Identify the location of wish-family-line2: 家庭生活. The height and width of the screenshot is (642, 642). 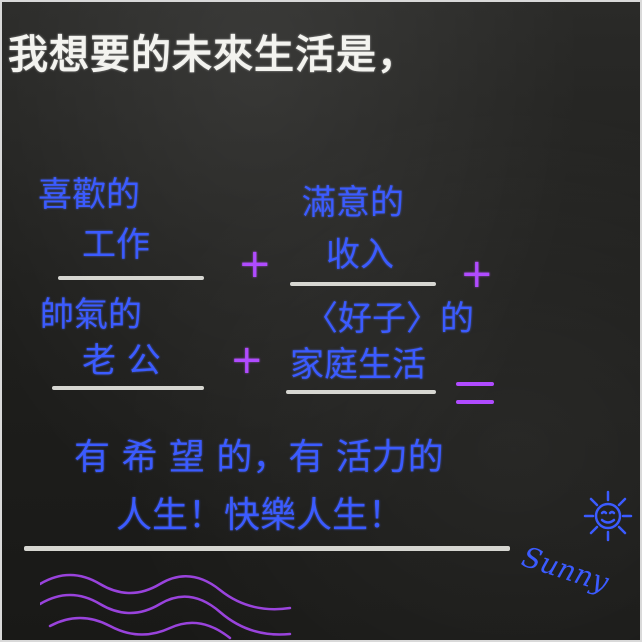
(358, 365).